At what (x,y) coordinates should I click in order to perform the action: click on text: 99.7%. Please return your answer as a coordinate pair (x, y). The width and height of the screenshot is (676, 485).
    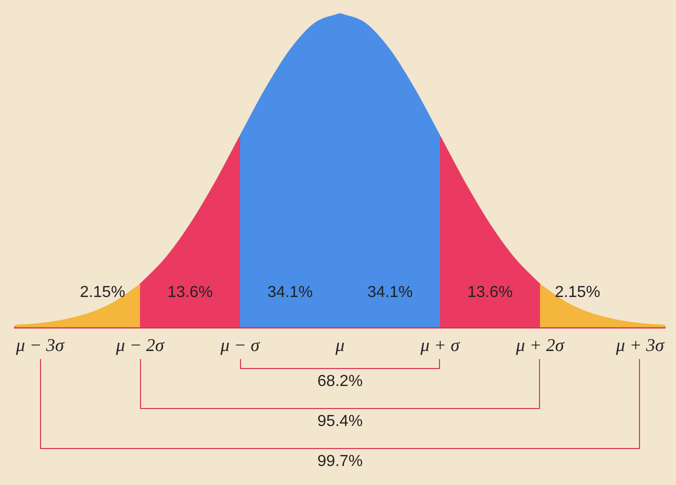
    Looking at the image, I should click on (340, 462).